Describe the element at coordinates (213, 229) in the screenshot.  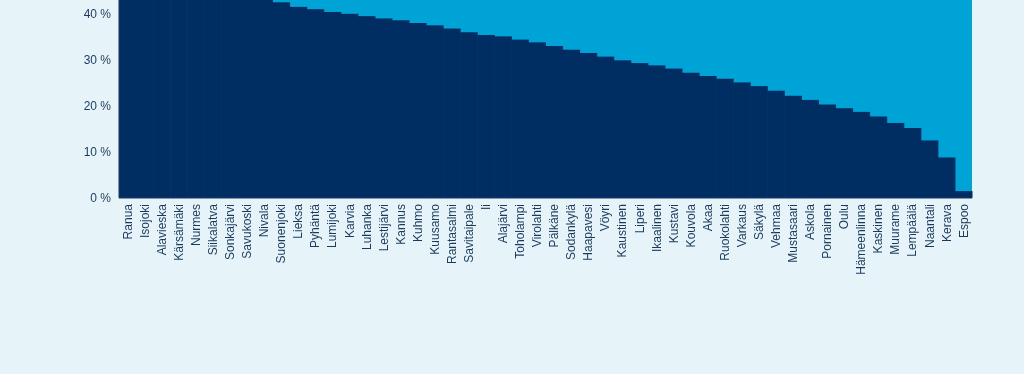
I see `x-tick-label: Siikalatva` at that location.